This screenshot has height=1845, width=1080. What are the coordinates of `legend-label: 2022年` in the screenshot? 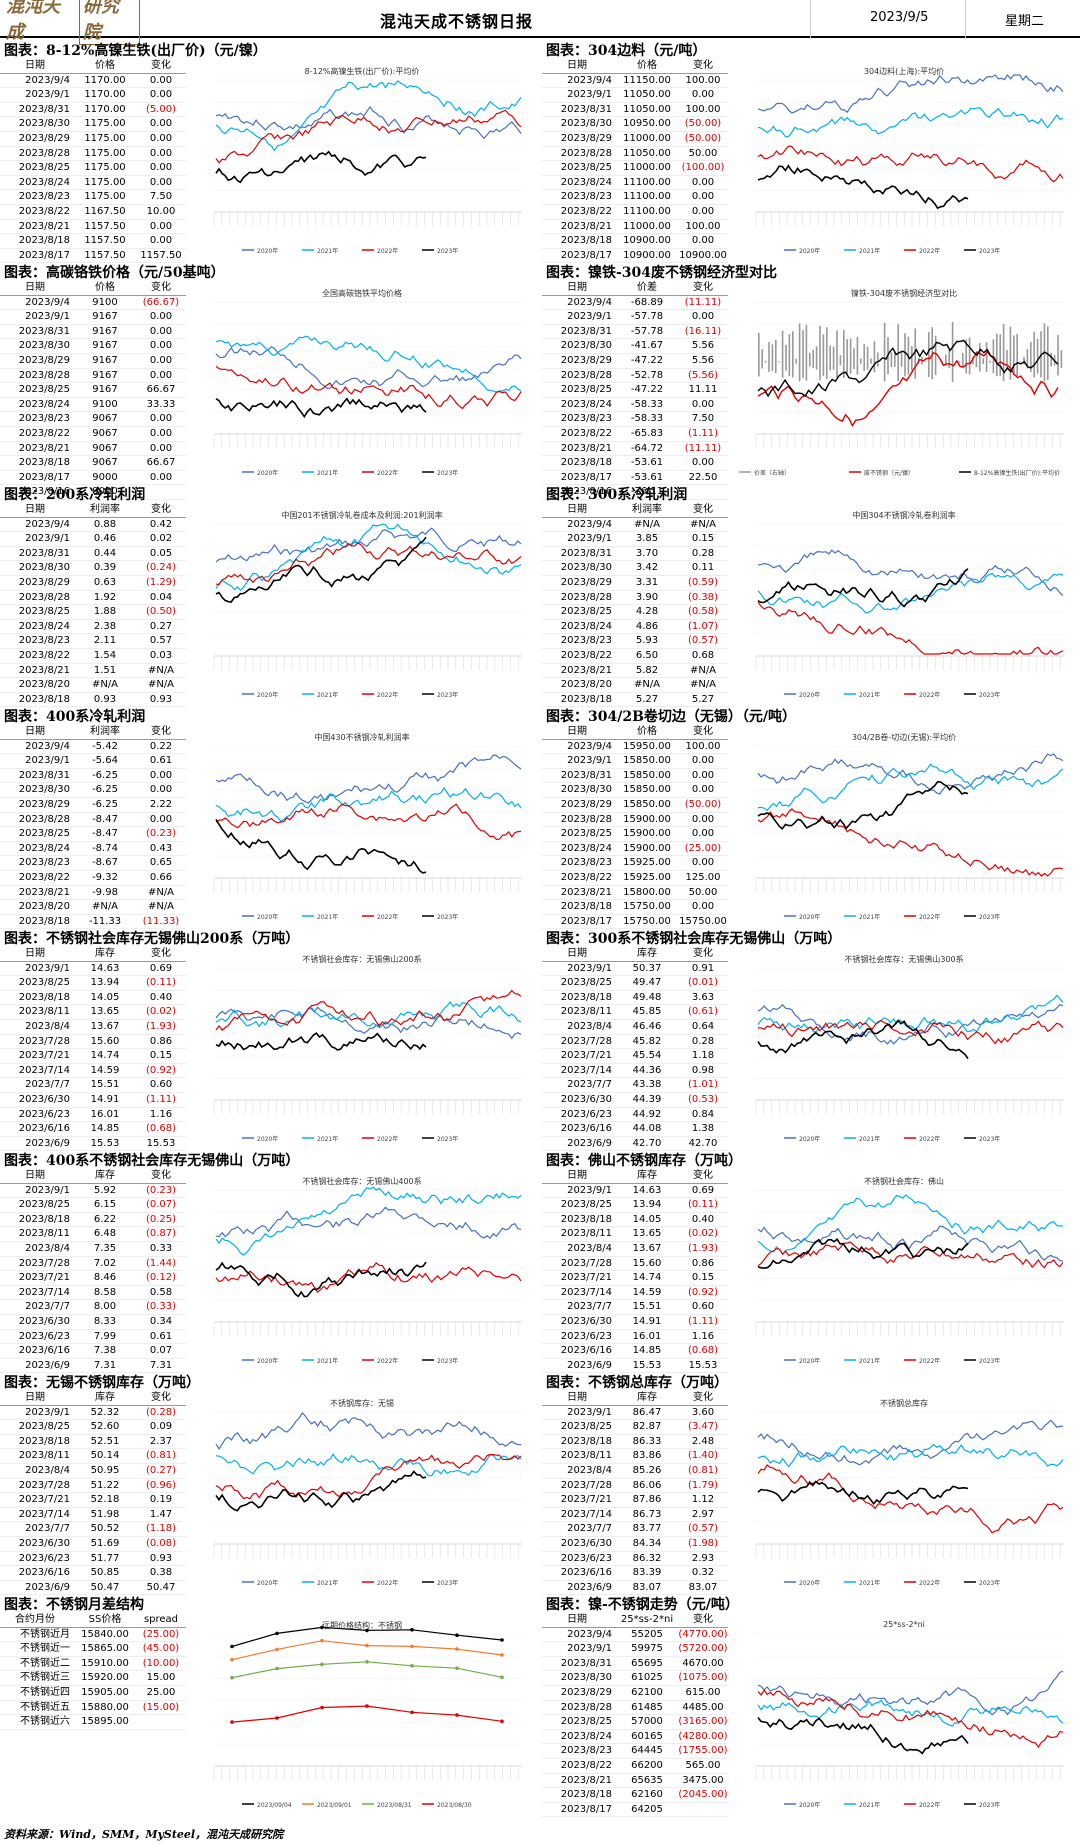 It's located at (387, 1583).